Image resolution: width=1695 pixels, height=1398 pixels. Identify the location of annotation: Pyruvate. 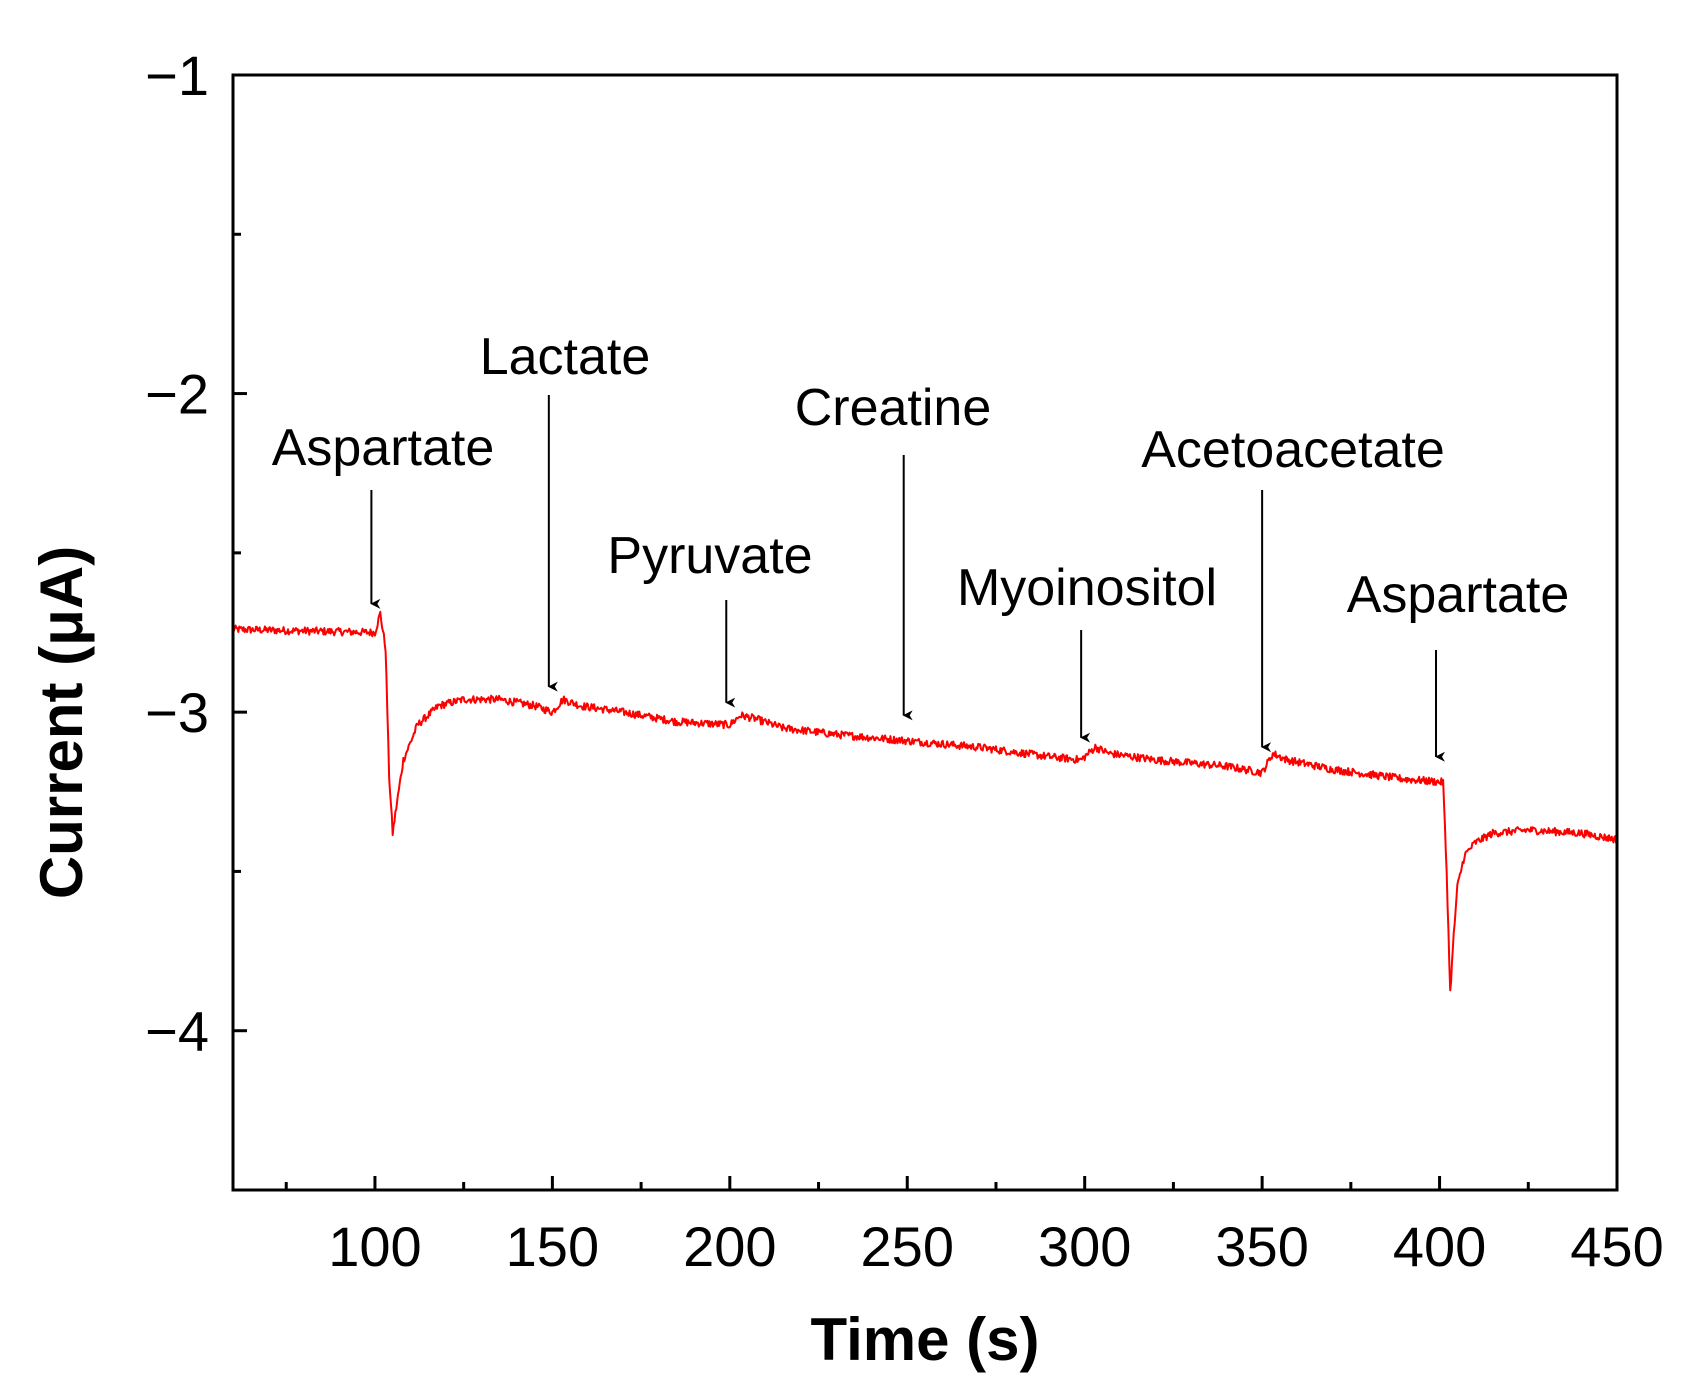
(710, 617).